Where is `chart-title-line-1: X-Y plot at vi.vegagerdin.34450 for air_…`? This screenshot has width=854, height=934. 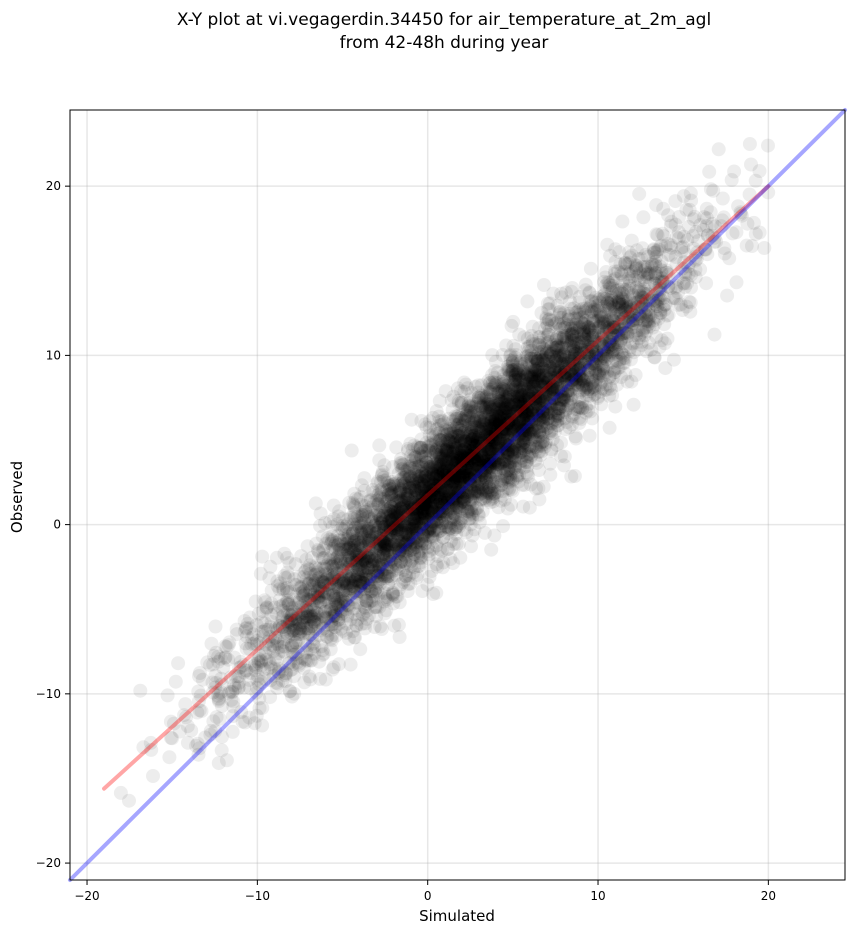
chart-title-line-1: X-Y plot at vi.vegagerdin.34450 for air_… is located at coordinates (444, 20).